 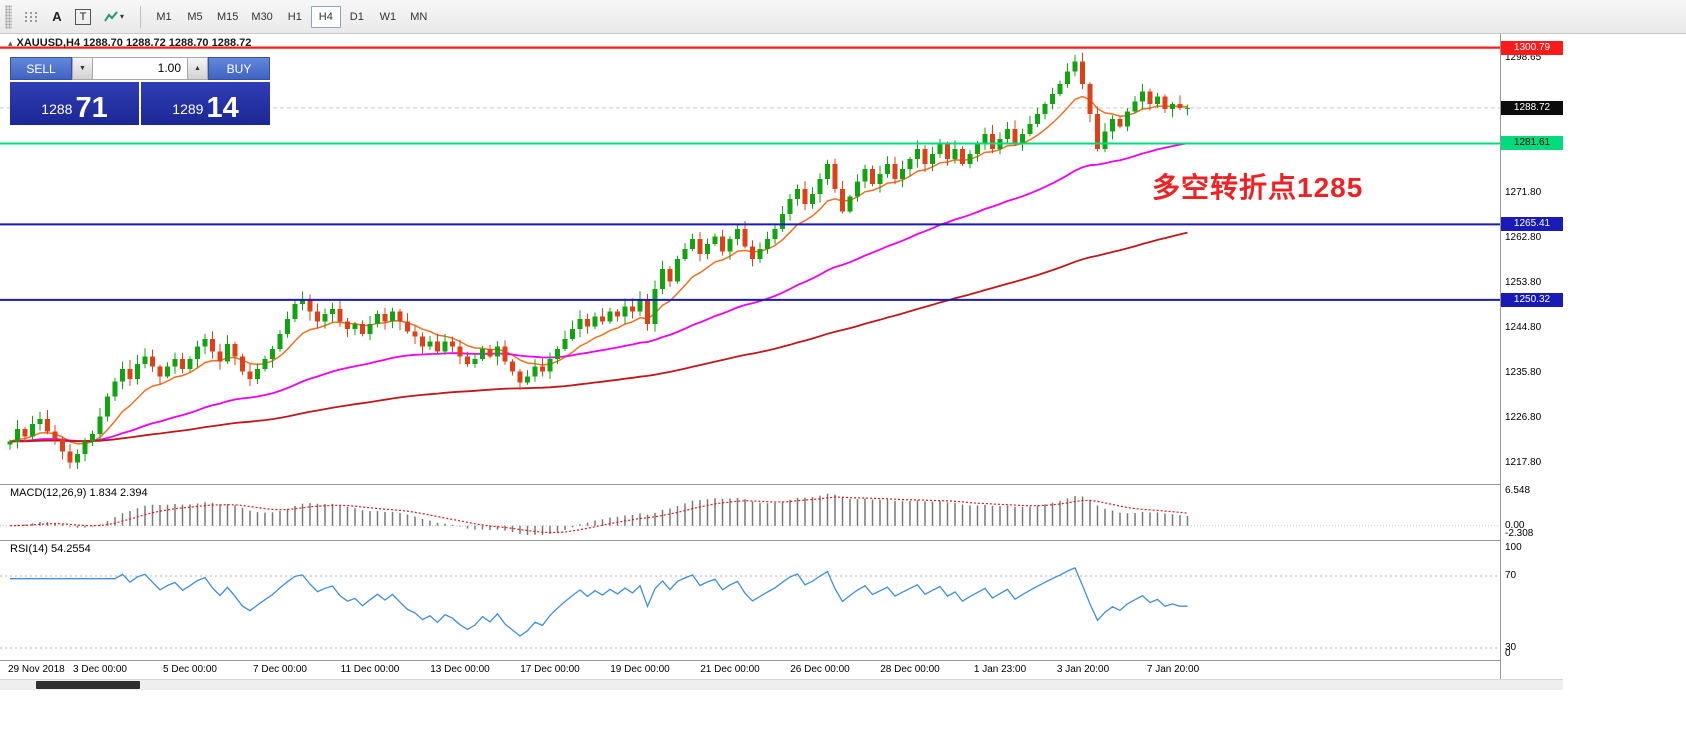 What do you see at coordinates (1523, 462) in the screenshot?
I see `price-axis-tick: 1217.80` at bounding box center [1523, 462].